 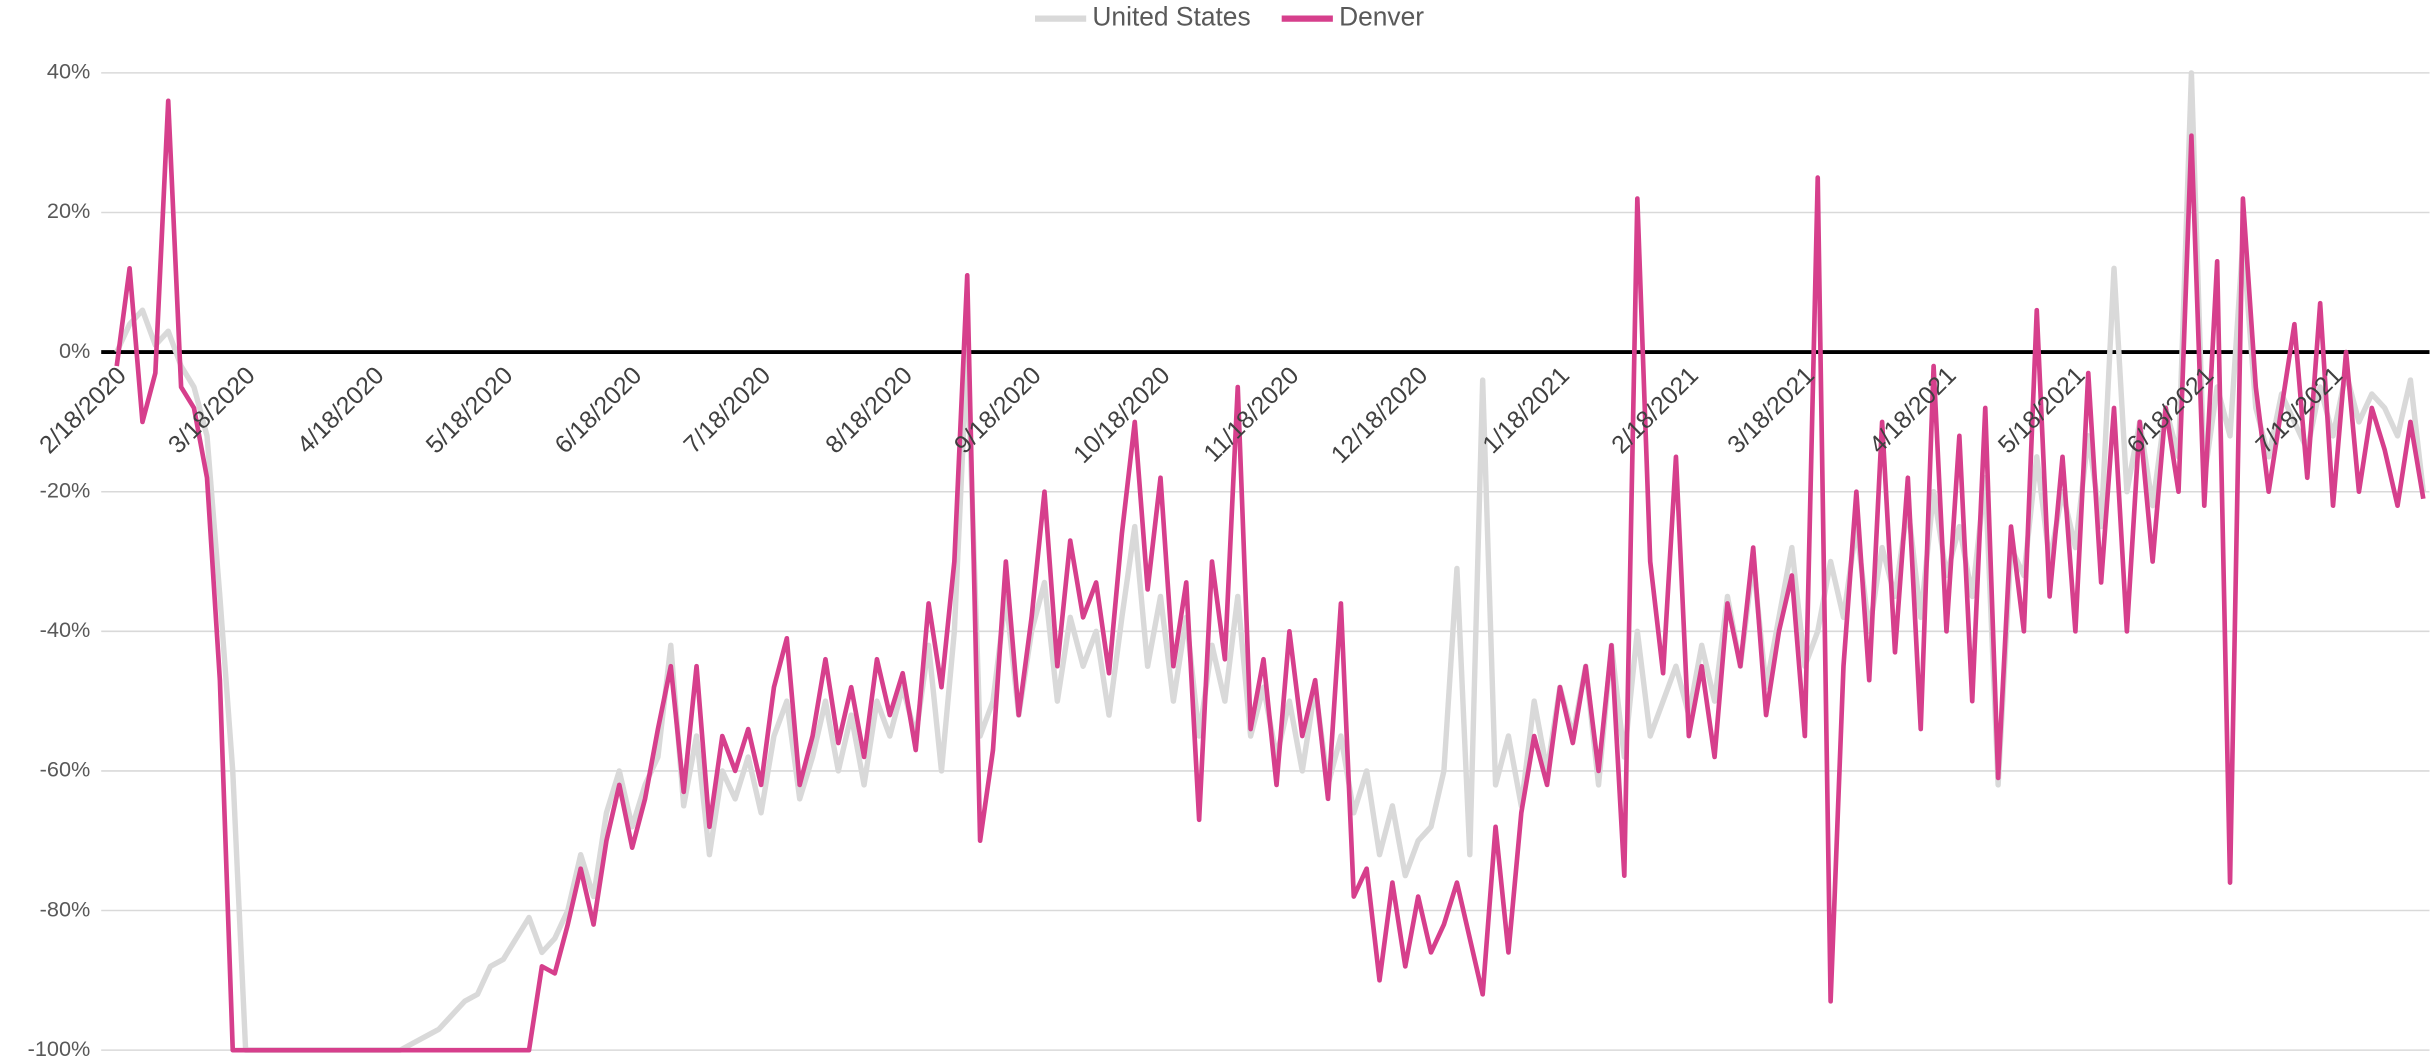 I want to click on x-tick-label: 10/18/2020, so click(x=1122, y=415).